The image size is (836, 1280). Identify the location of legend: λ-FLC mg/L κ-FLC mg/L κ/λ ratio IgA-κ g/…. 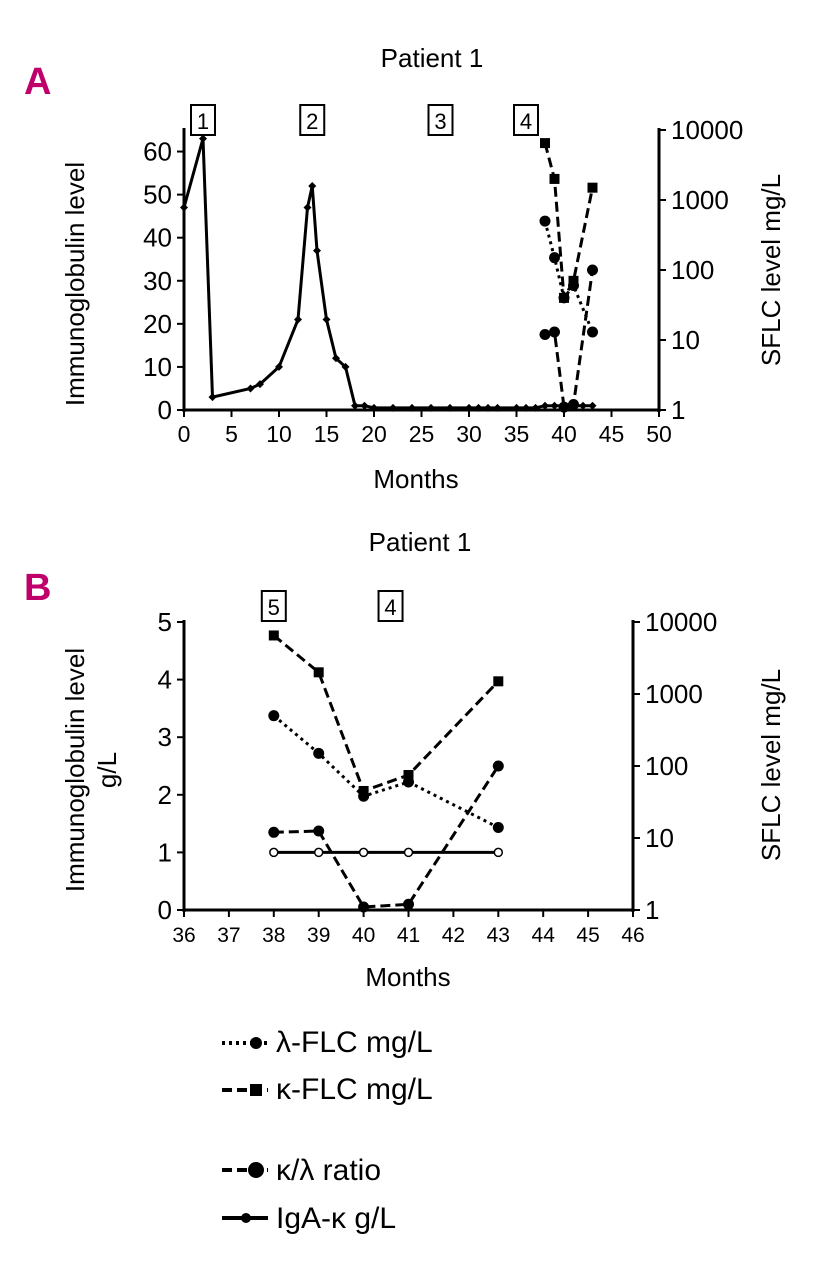
(327, 1130).